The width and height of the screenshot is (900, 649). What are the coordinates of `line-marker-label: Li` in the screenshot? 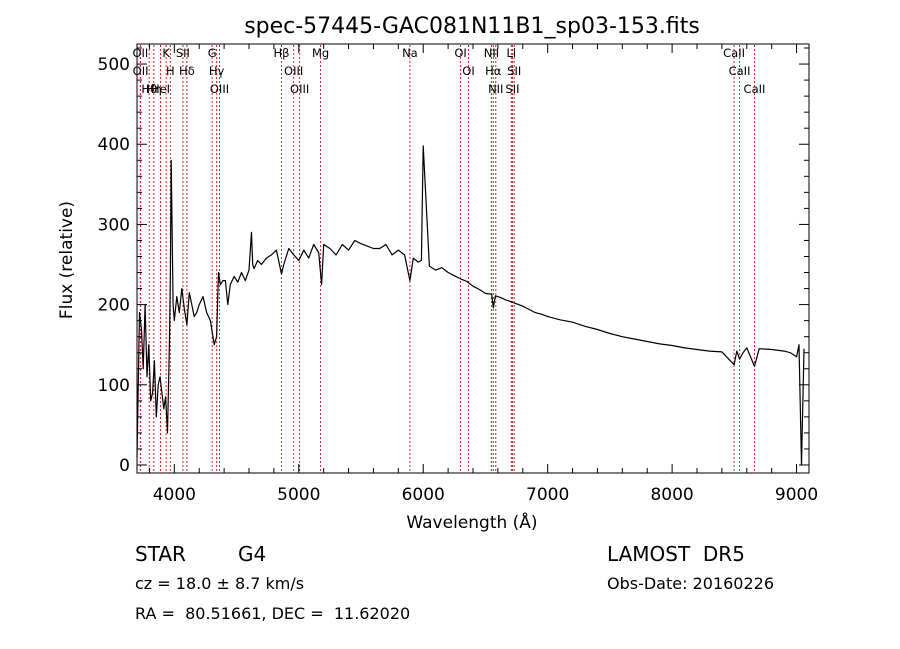 It's located at (512, 53).